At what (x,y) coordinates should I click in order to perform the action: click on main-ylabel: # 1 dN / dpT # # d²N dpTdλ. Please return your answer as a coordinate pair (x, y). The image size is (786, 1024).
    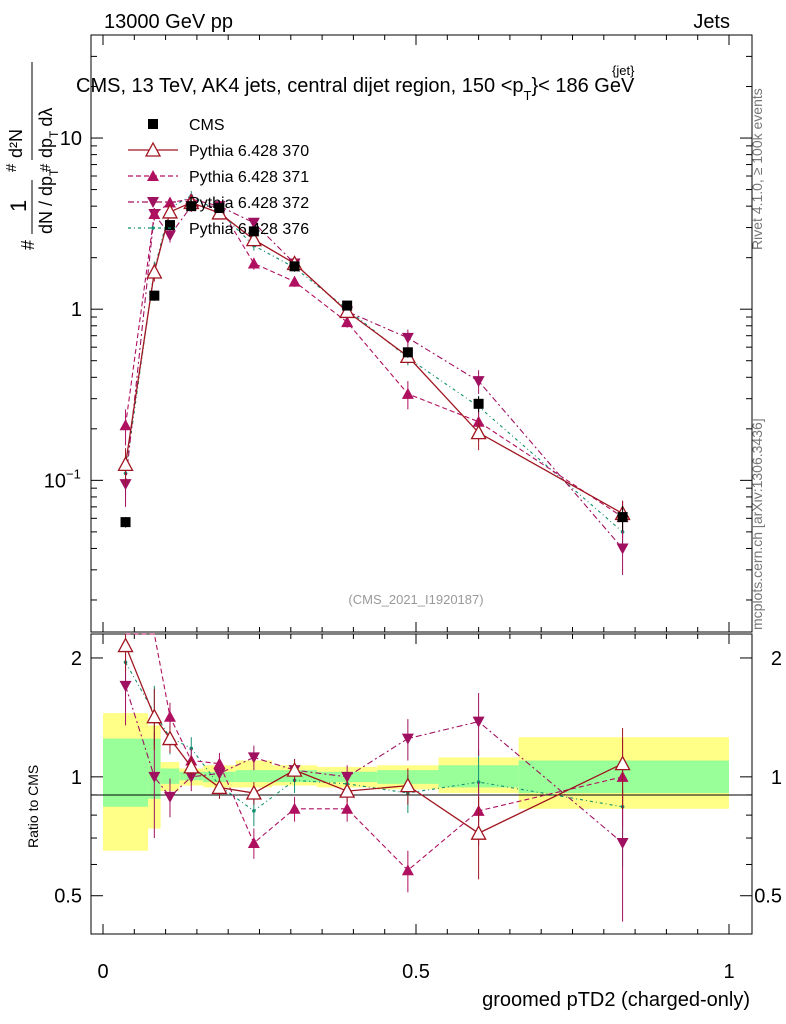
    Looking at the image, I should click on (32, 156).